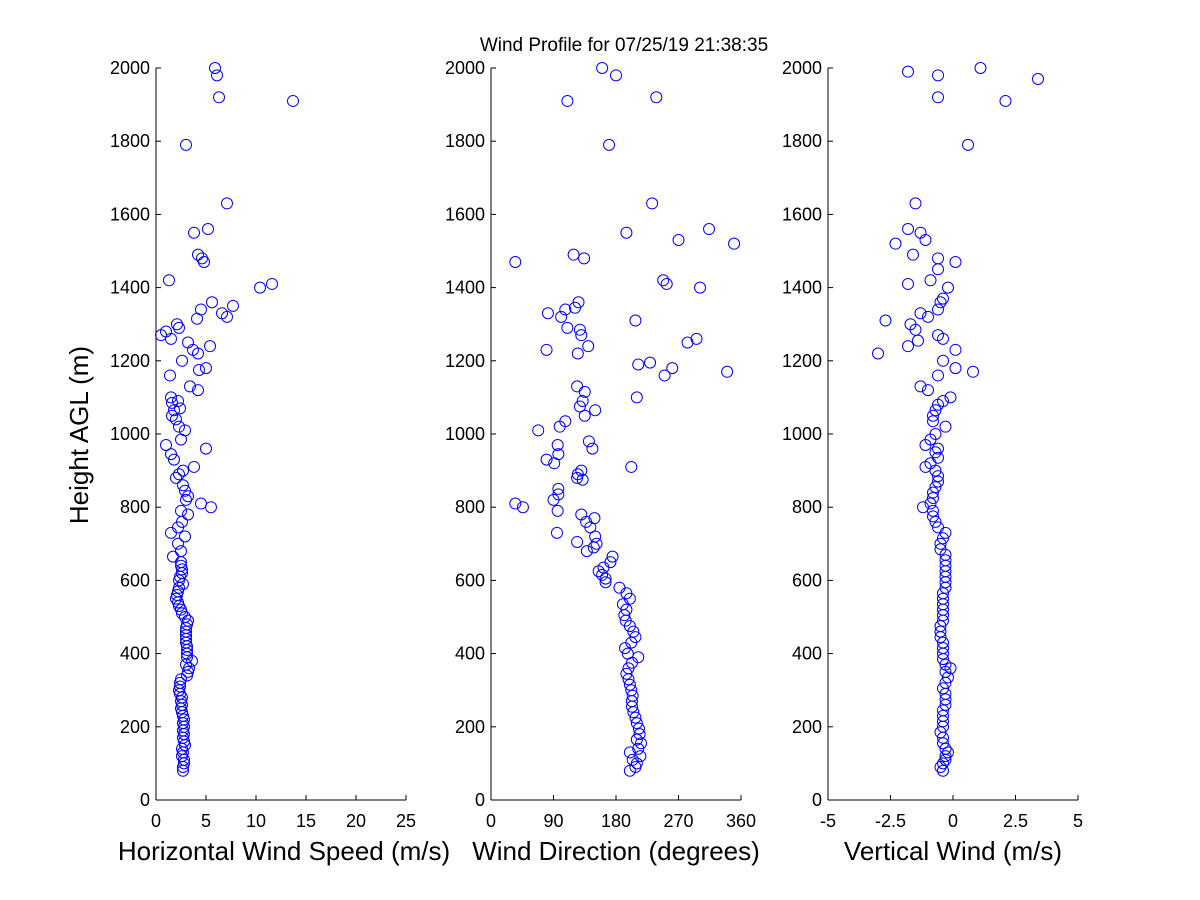 The width and height of the screenshot is (1200, 900). I want to click on y-tick-label: 0, so click(480, 800).